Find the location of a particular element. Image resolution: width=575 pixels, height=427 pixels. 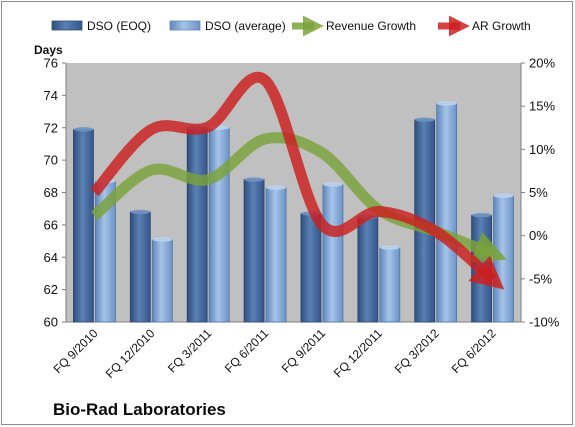

x-tick-label: FQ 6/2012 is located at coordinates (474, 351).